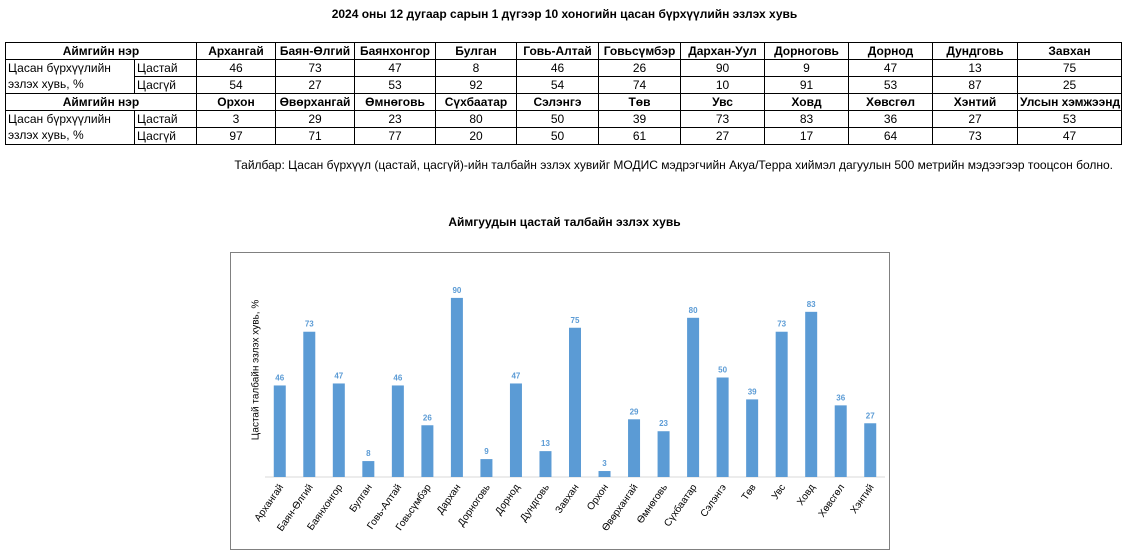 The image size is (1129, 558). Describe the element at coordinates (315, 85) in the screenshot. I see `nosnow-value-cell: 27` at that location.